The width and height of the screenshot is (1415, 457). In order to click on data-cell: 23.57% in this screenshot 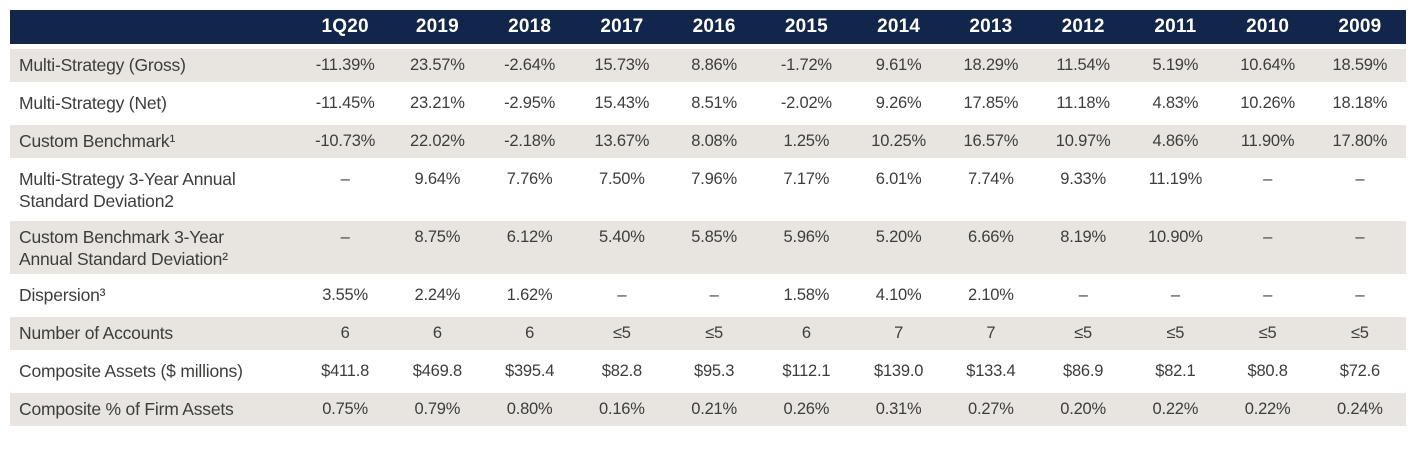, I will do `click(437, 65)`.